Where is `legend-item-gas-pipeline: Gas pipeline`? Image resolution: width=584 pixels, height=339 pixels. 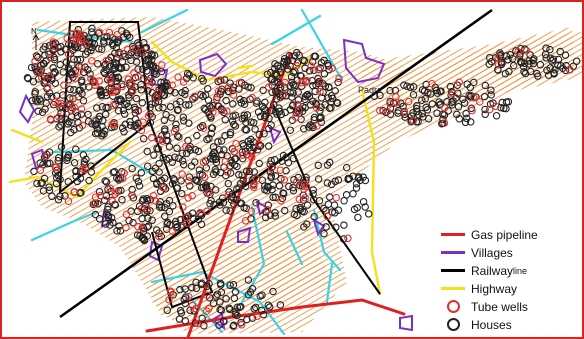 legend-item-gas-pipeline: Gas pipeline is located at coordinates (486, 234).